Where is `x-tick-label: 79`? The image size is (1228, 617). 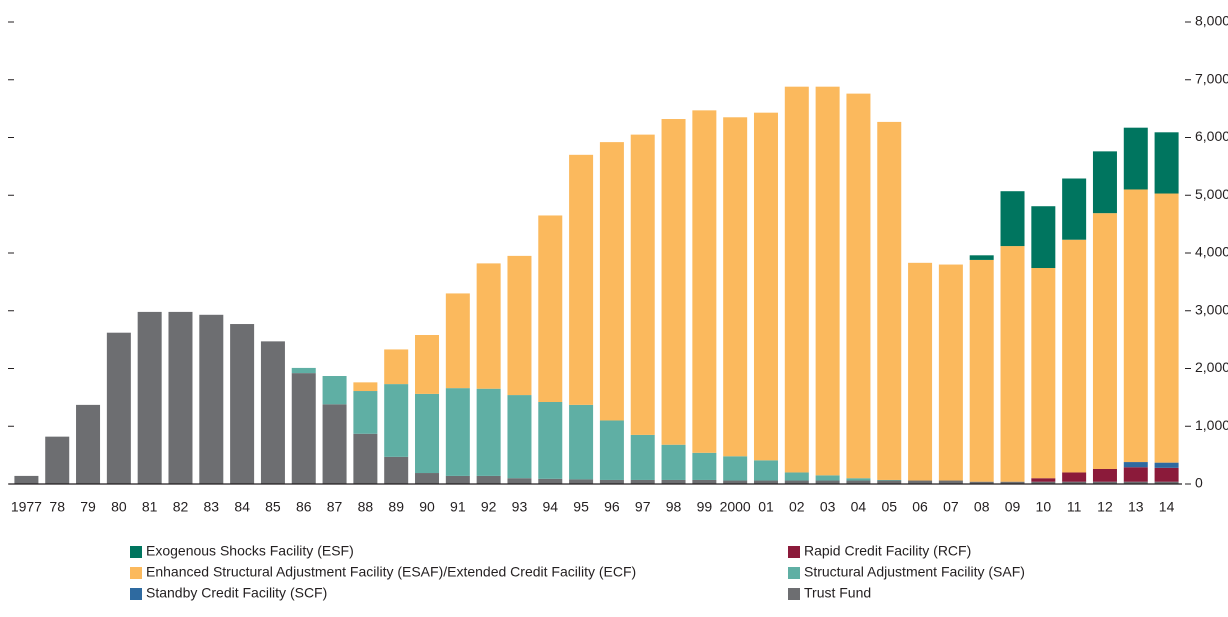
x-tick-label: 79 is located at coordinates (88, 507).